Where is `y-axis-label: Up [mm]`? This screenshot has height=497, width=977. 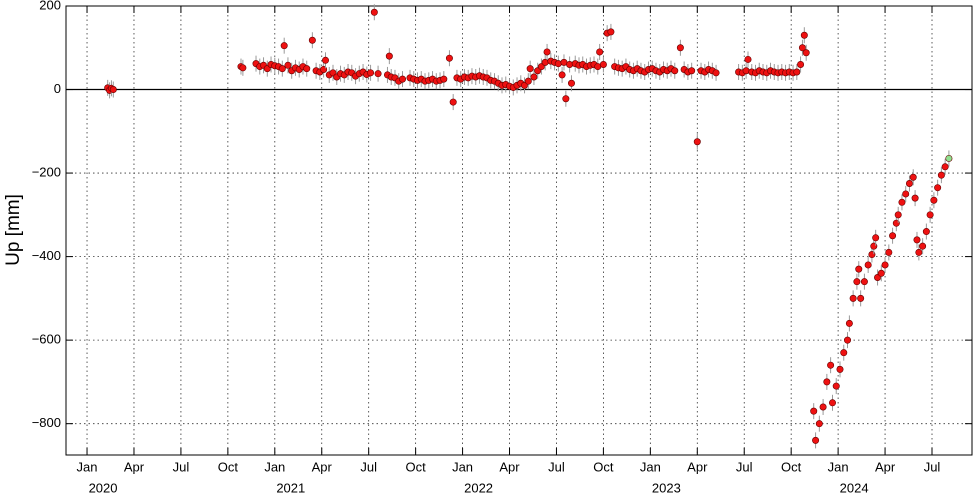 y-axis-label: Up [mm] is located at coordinates (13, 230).